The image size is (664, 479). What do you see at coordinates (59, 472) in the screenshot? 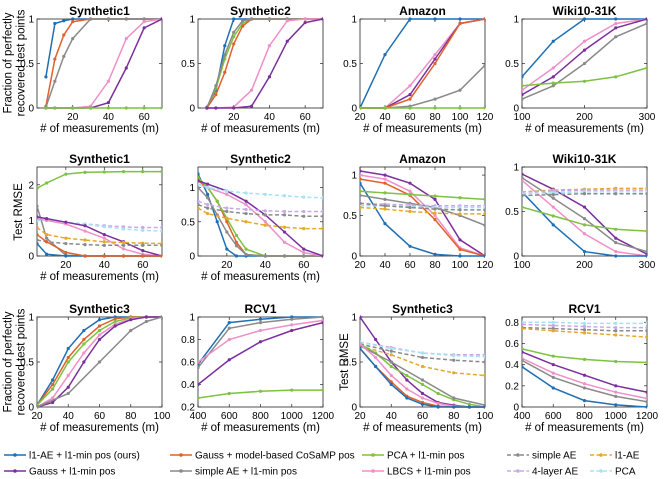
I see `legend-item-gauss_l1min: Gauss + l1-min pos` at bounding box center [59, 472].